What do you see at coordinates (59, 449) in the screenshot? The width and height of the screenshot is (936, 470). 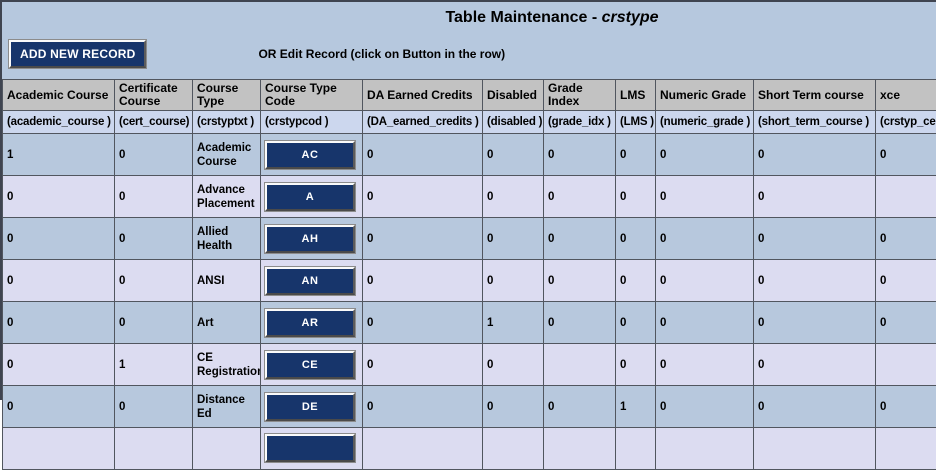 I see `cell-academic_course` at bounding box center [59, 449].